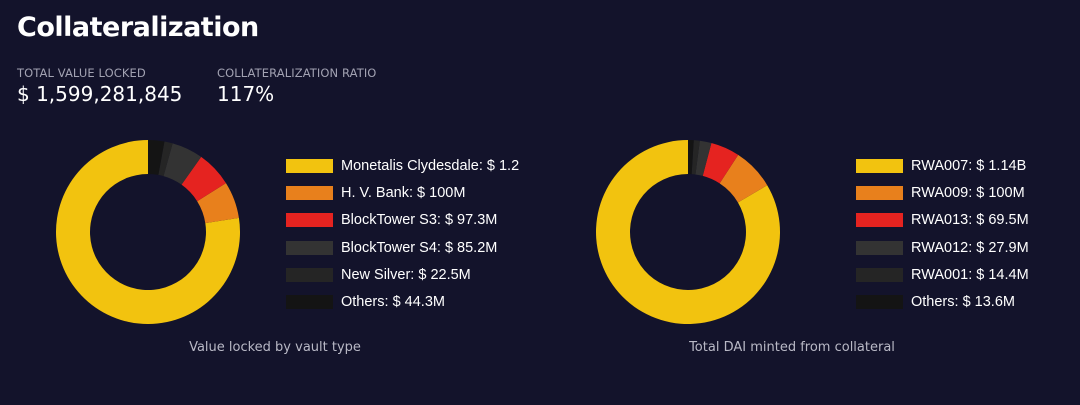 This screenshot has height=405, width=1080. I want to click on legend-item: RWA007: $ 1.14B, so click(942, 165).